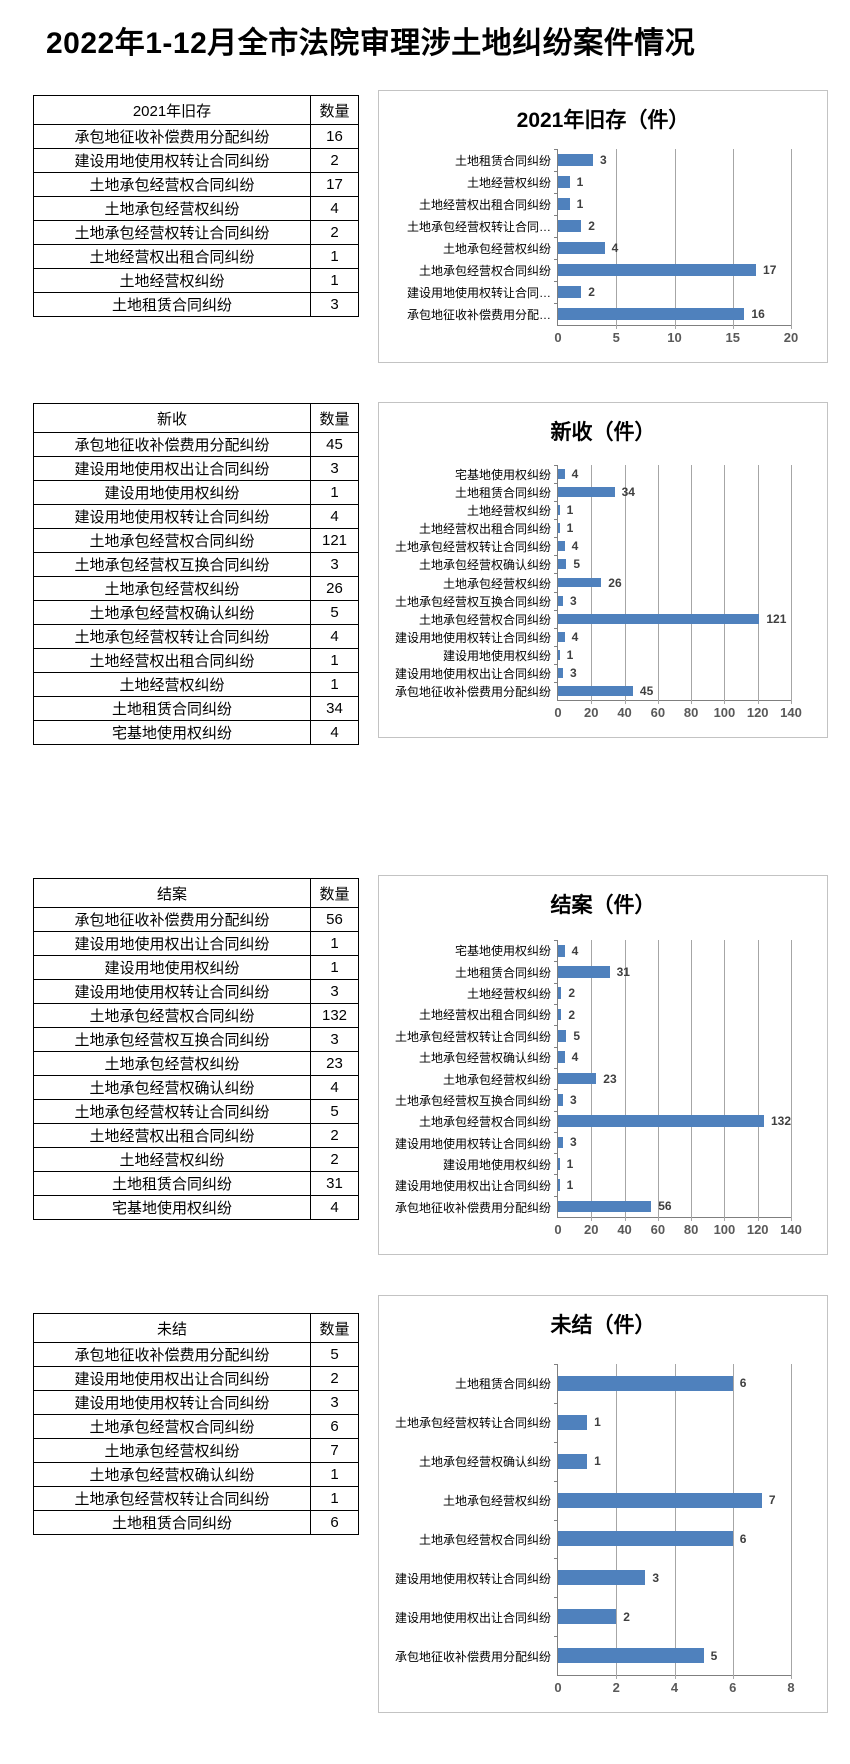 The width and height of the screenshot is (850, 1764). What do you see at coordinates (484, 1015) in the screenshot?
I see `chart-category-label: 土地经营权出租合同纠纷` at bounding box center [484, 1015].